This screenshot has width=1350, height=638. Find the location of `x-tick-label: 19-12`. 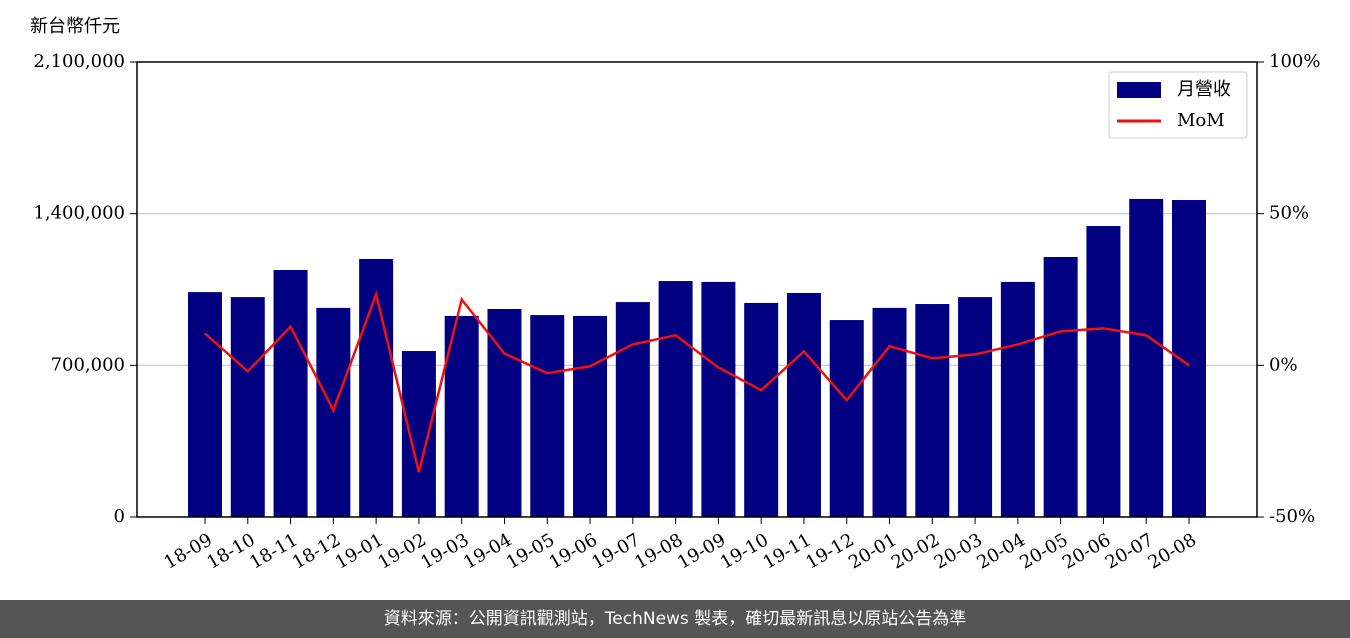

x-tick-label: 19-12 is located at coordinates (829, 551).